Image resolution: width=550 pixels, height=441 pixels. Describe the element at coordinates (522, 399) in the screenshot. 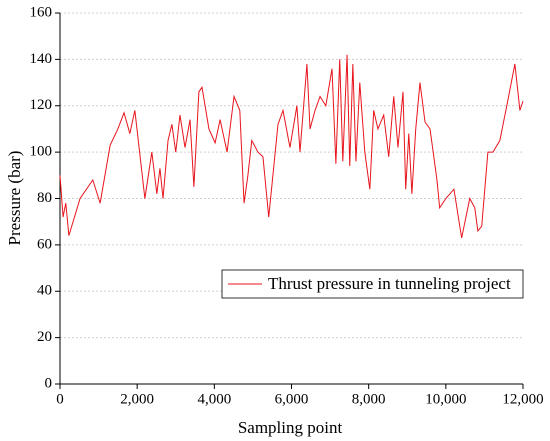

I see `x-tick-label: 12,000` at that location.